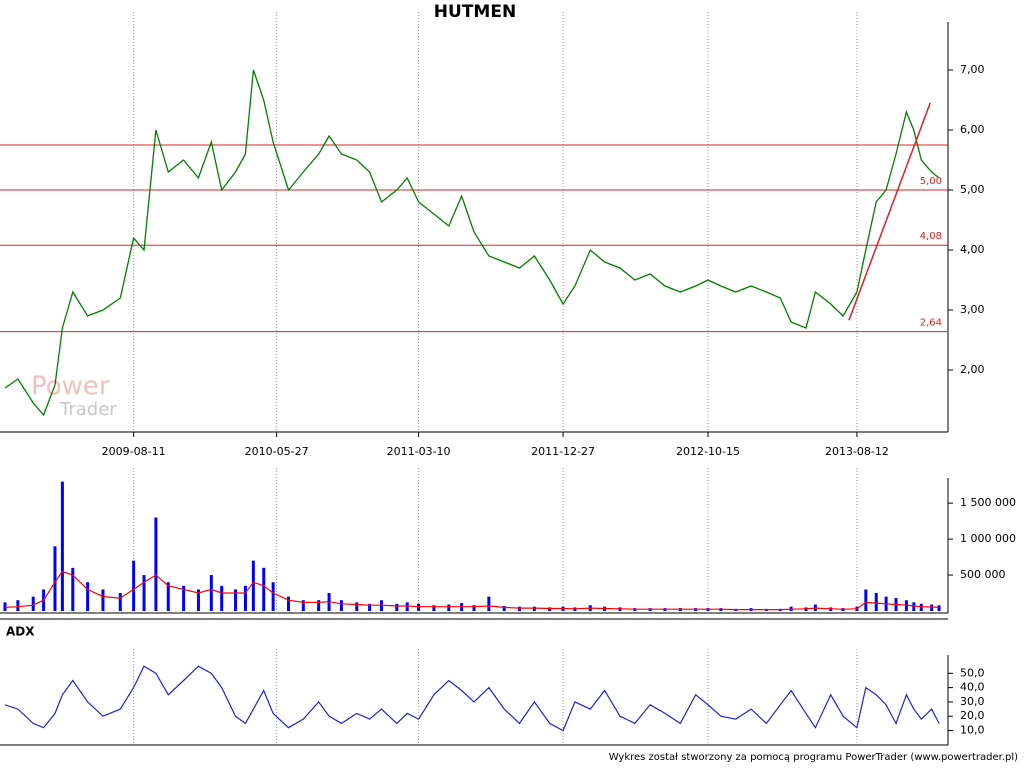  What do you see at coordinates (931, 236) in the screenshot?
I see `level-label: 4,08` at bounding box center [931, 236].